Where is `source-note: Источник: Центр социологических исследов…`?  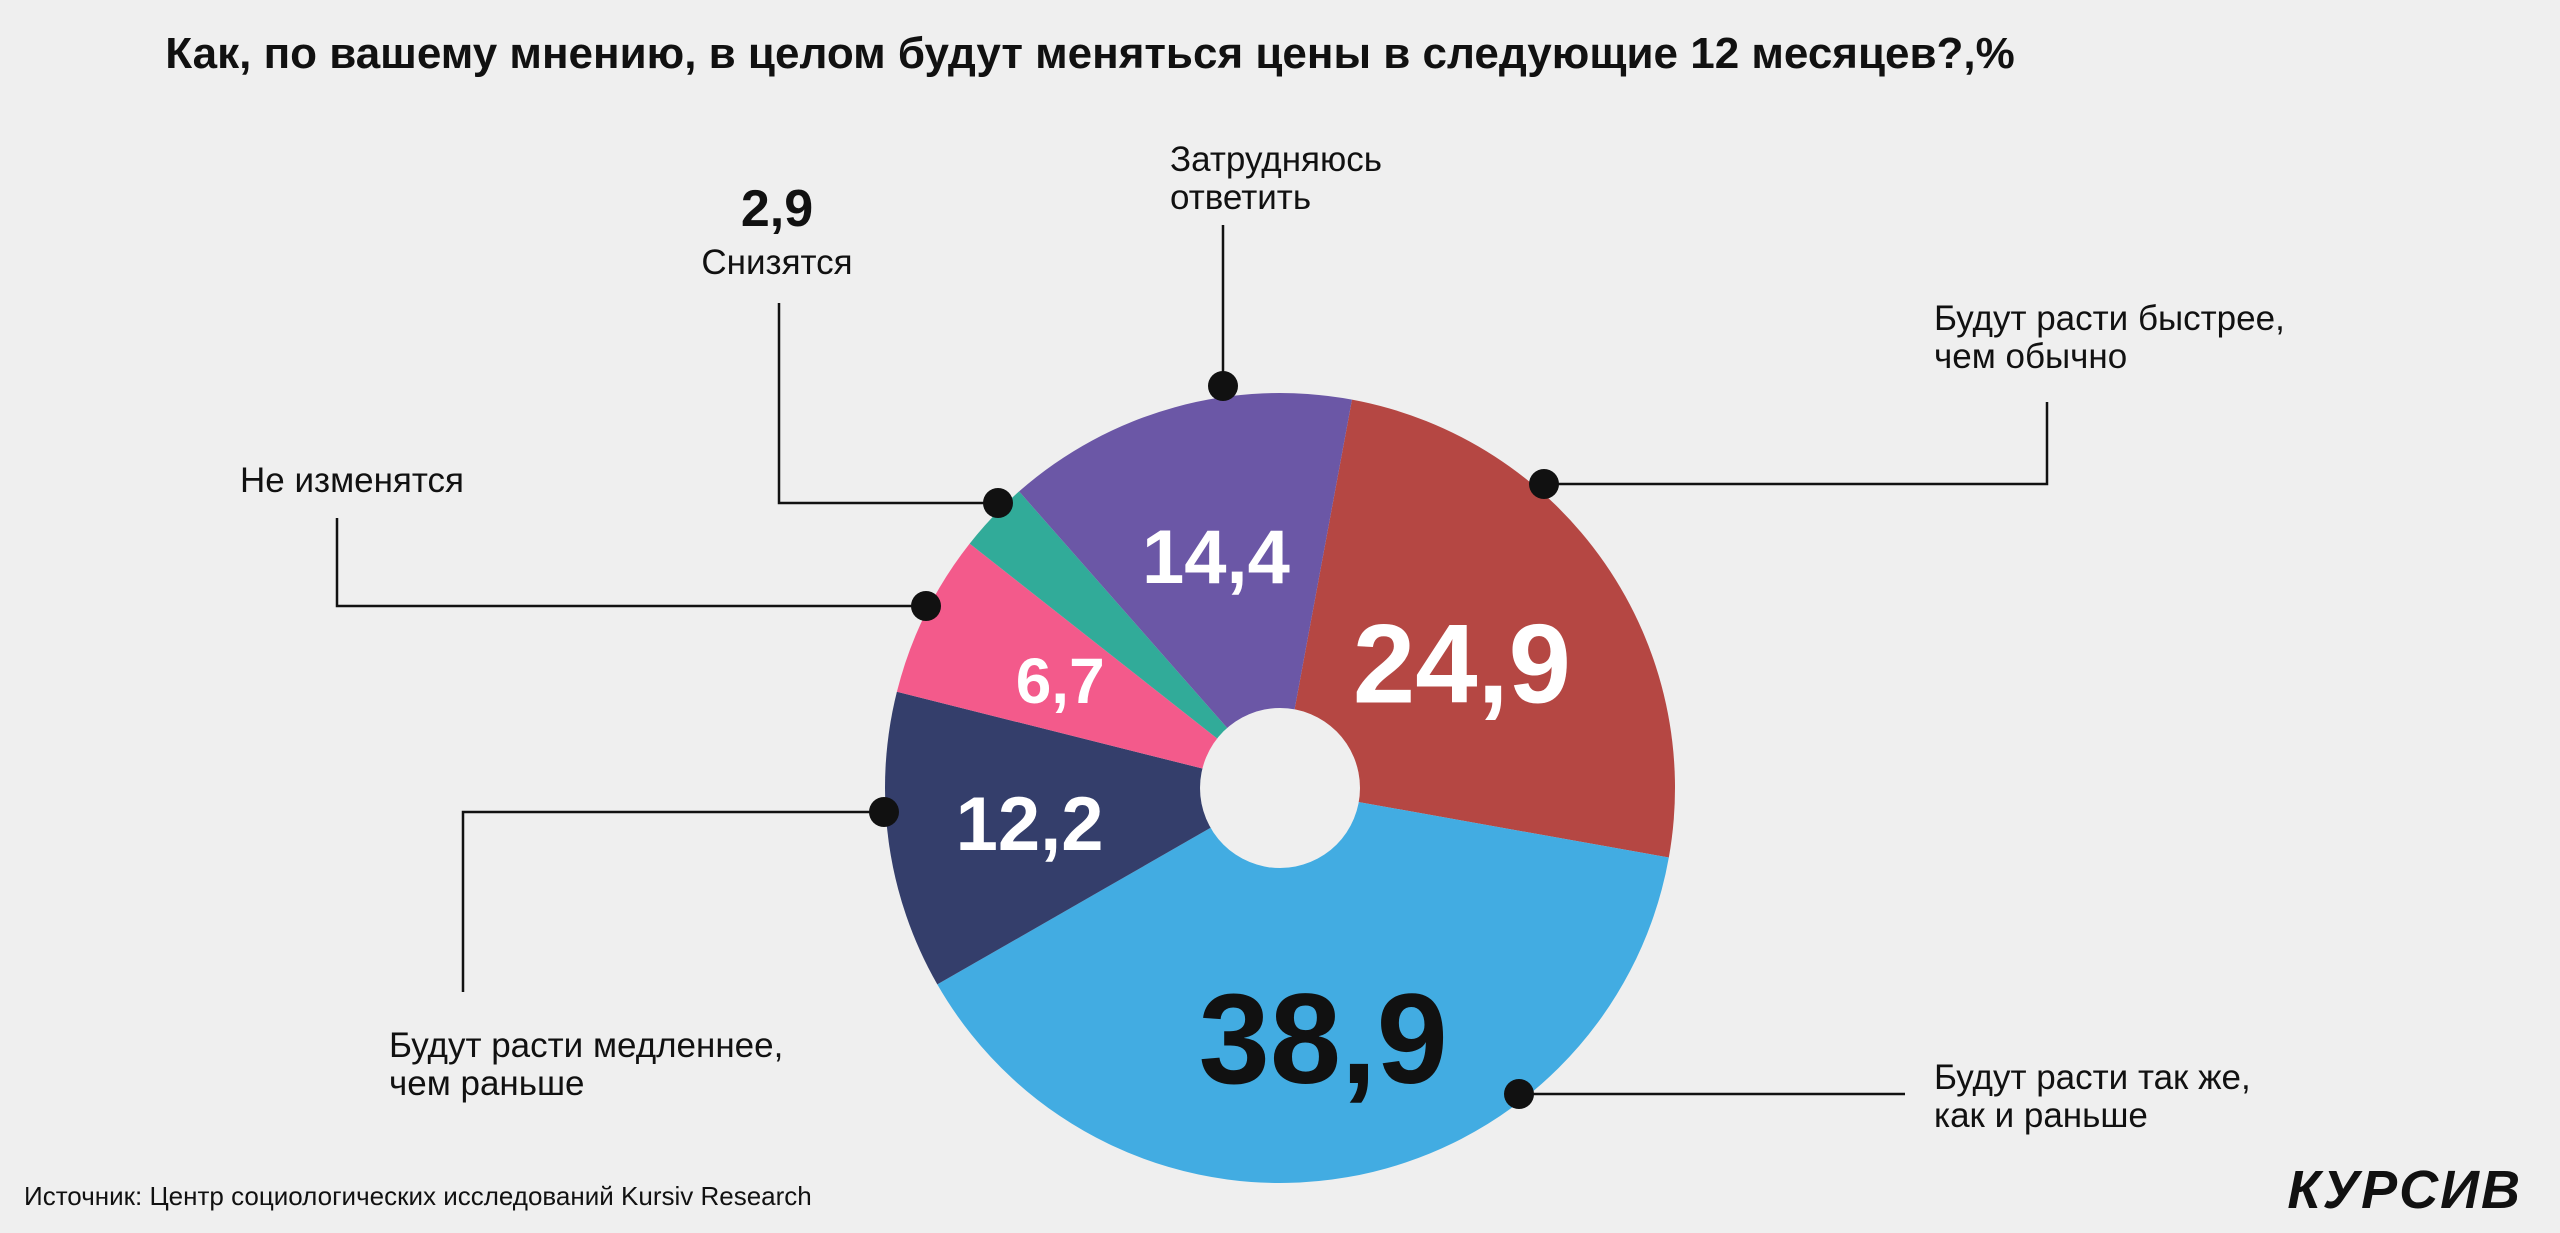
source-note: Источник: Центр социологических исследов… is located at coordinates (418, 1196).